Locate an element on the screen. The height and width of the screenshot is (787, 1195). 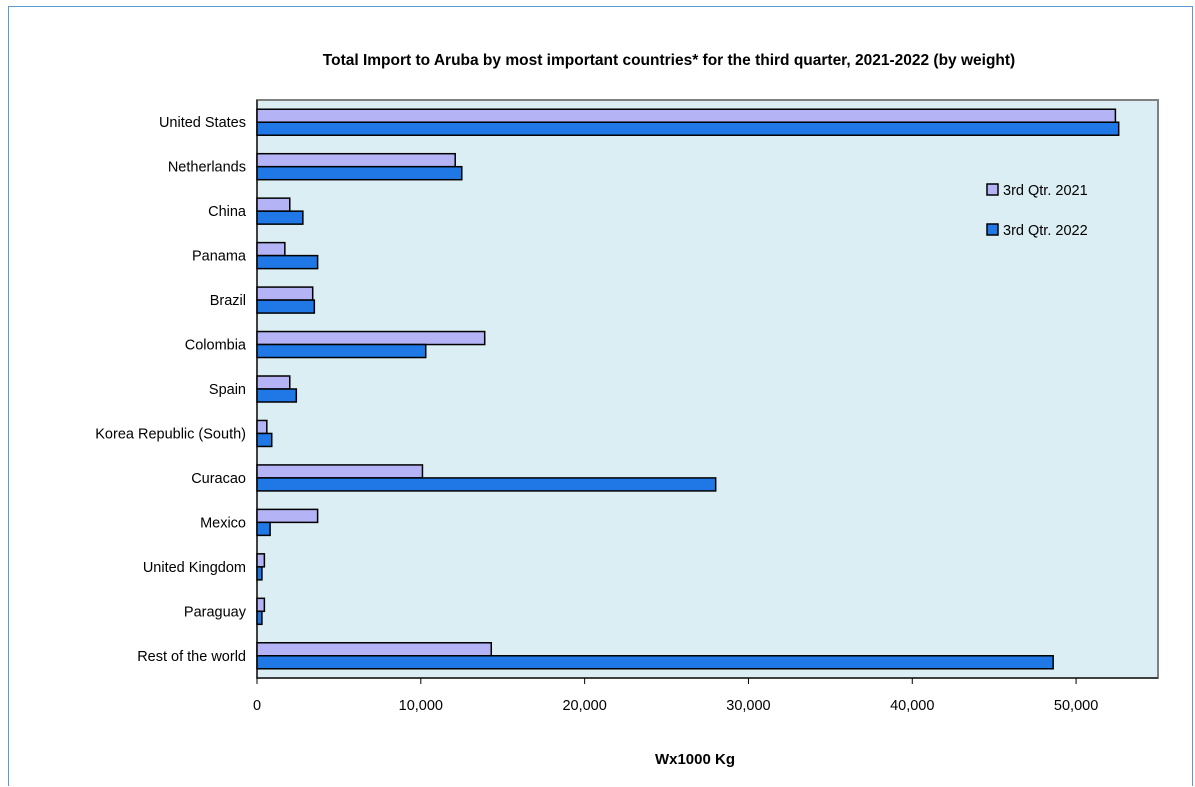
bar-paraguay-3rd-qtr-2022 is located at coordinates (259, 618).